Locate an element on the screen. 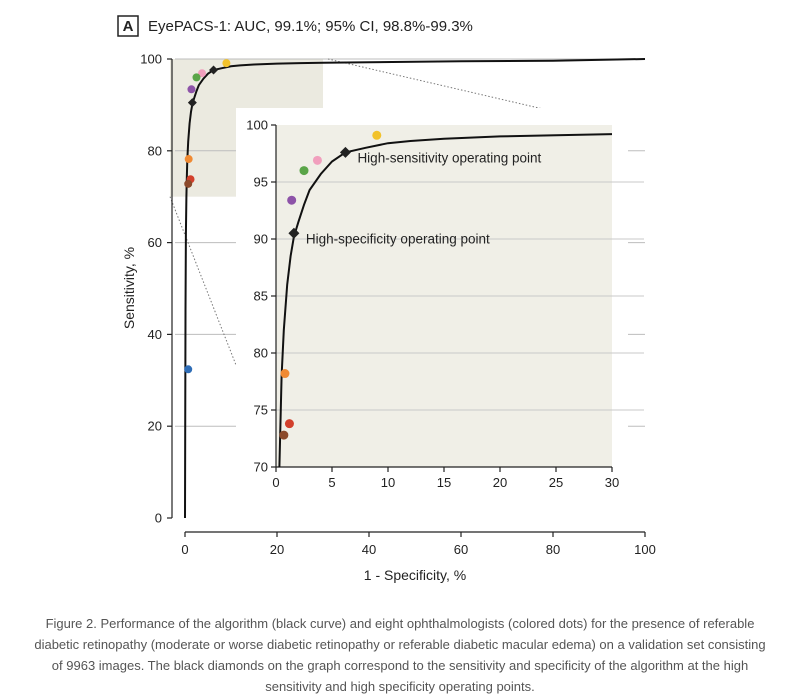 Image resolution: width=800 pixels, height=697 pixels. main-y-tick-label-40: 40 is located at coordinates (155, 334).